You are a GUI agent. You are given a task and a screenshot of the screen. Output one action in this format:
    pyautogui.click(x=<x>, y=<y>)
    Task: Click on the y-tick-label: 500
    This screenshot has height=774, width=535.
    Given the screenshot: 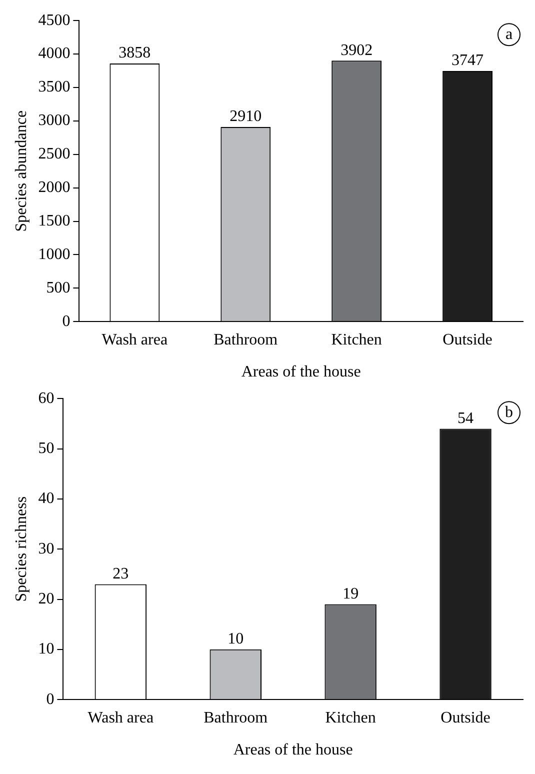 What is the action you would take?
    pyautogui.click(x=58, y=287)
    